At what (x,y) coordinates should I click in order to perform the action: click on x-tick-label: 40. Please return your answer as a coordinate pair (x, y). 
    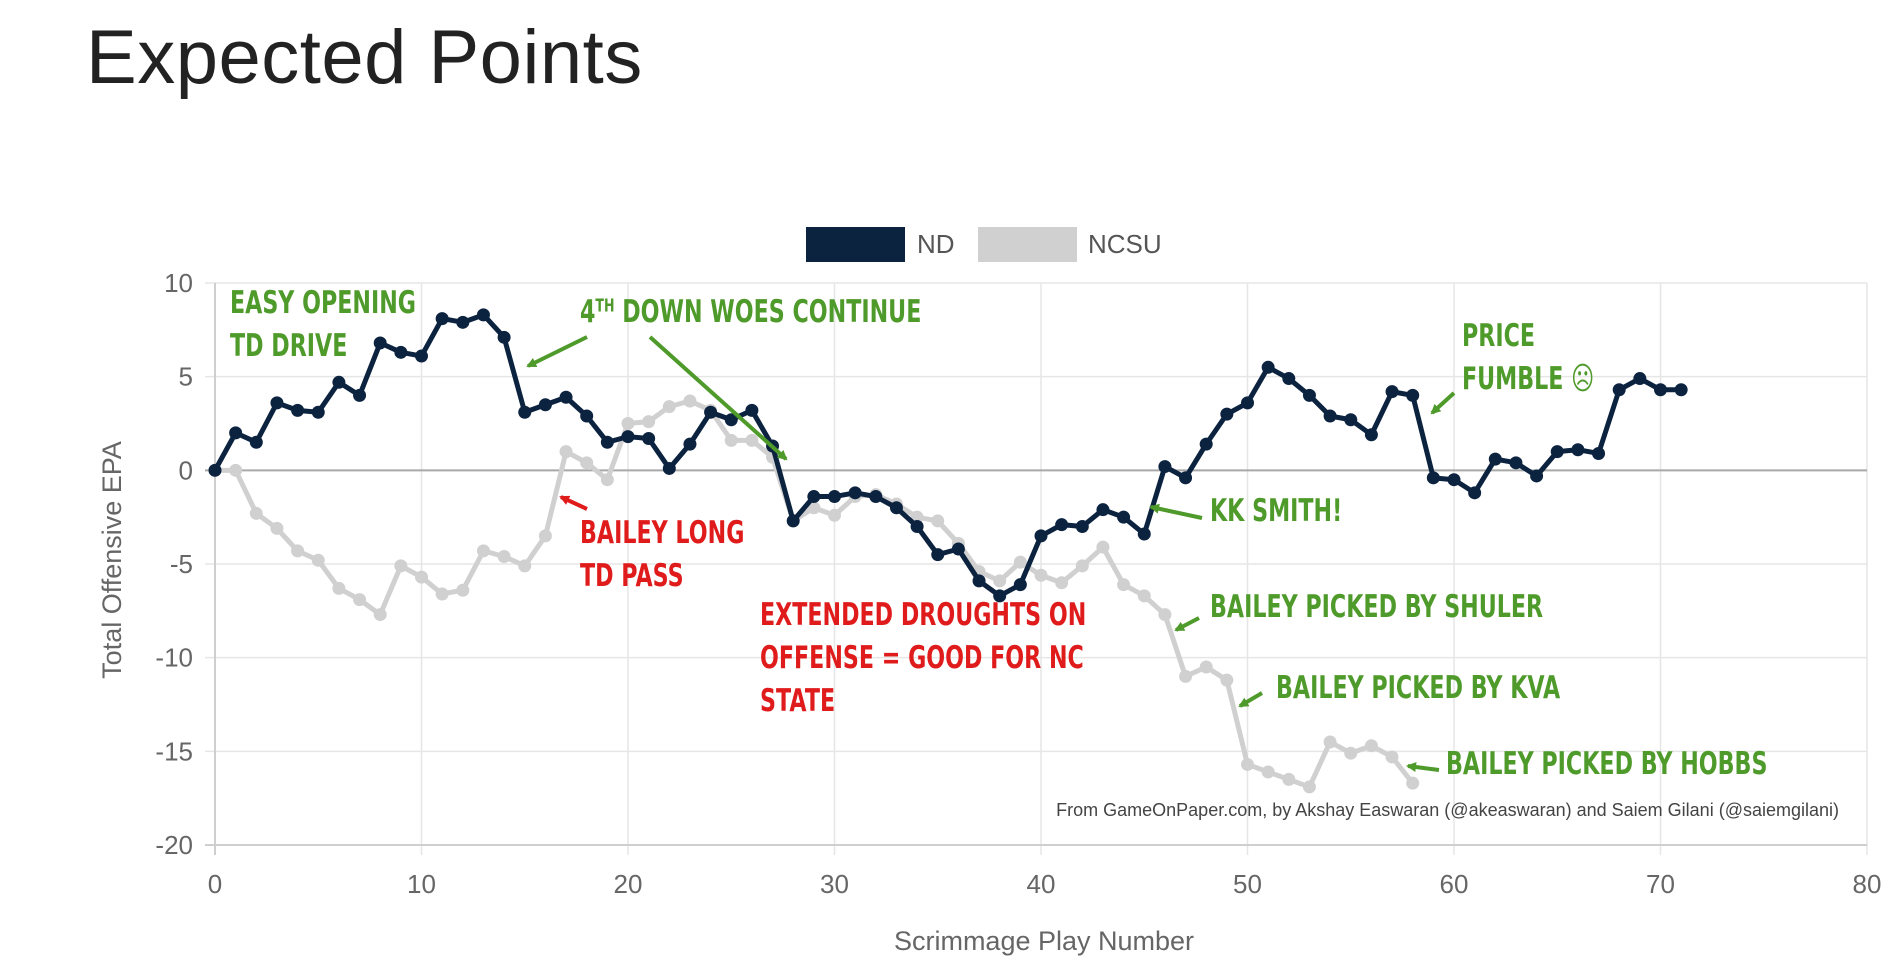
    Looking at the image, I should click on (1041, 884).